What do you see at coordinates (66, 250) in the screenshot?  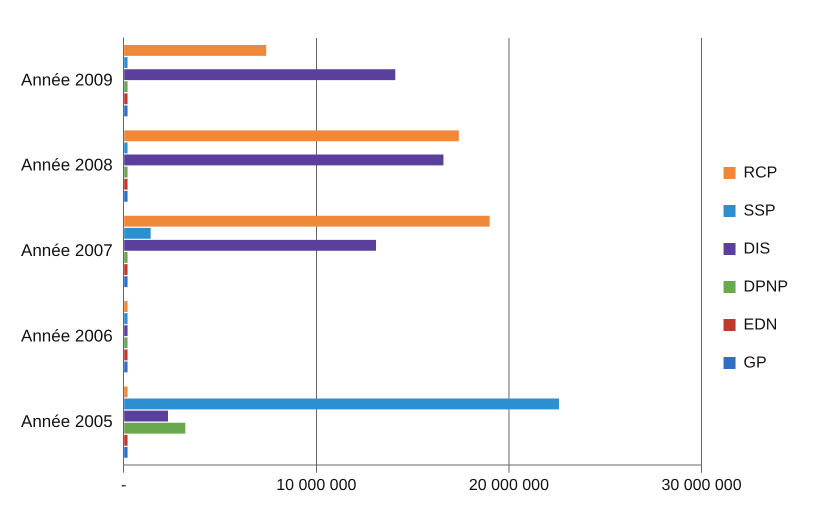 I see `y-tick-label: Année 2007` at bounding box center [66, 250].